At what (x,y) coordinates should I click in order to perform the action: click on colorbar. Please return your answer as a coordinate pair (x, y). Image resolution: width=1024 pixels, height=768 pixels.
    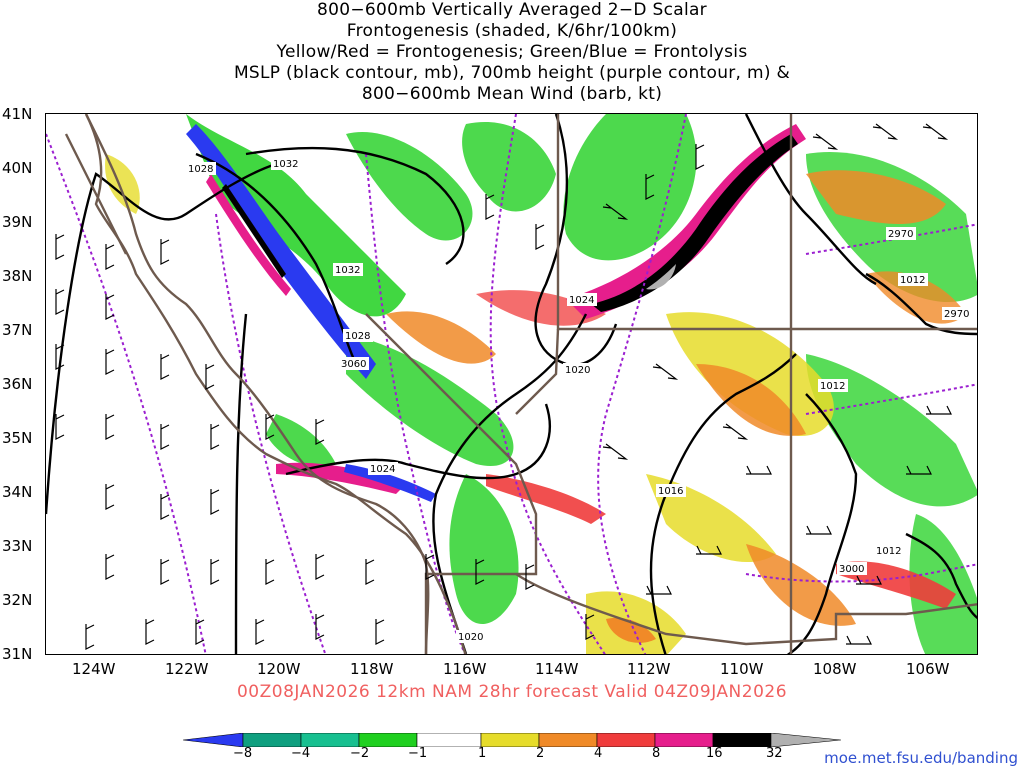
    Looking at the image, I should click on (512, 740).